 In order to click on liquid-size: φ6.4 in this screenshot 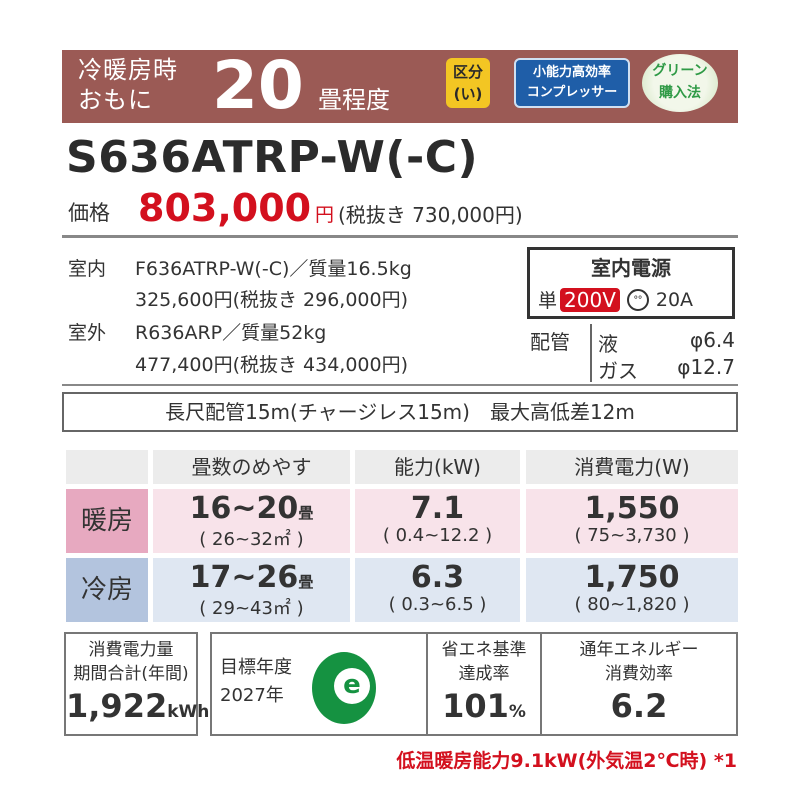, I will do `click(712, 340)`.